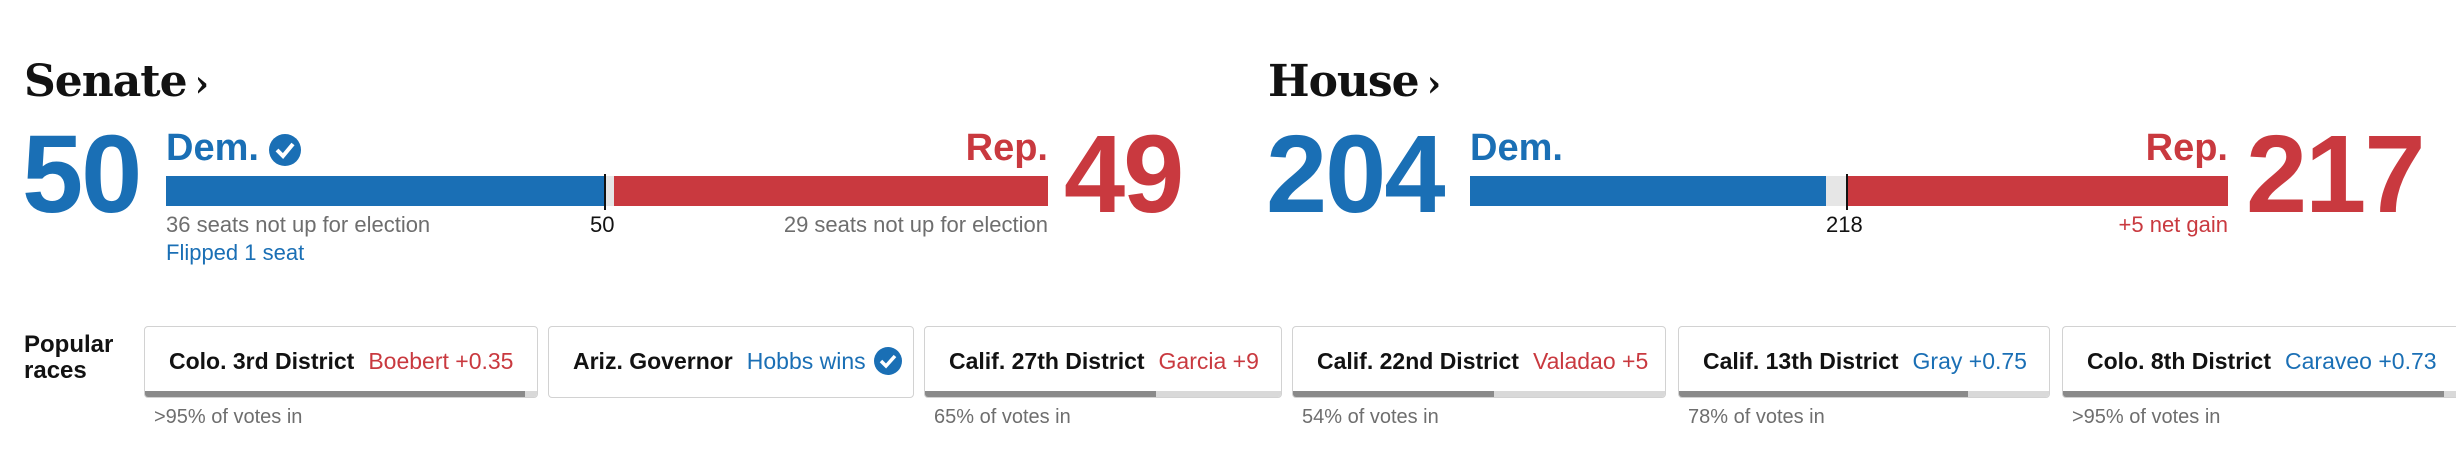 The width and height of the screenshot is (2456, 468). Describe the element at coordinates (1006, 148) in the screenshot. I see `senate-rep-label: Rep.` at that location.